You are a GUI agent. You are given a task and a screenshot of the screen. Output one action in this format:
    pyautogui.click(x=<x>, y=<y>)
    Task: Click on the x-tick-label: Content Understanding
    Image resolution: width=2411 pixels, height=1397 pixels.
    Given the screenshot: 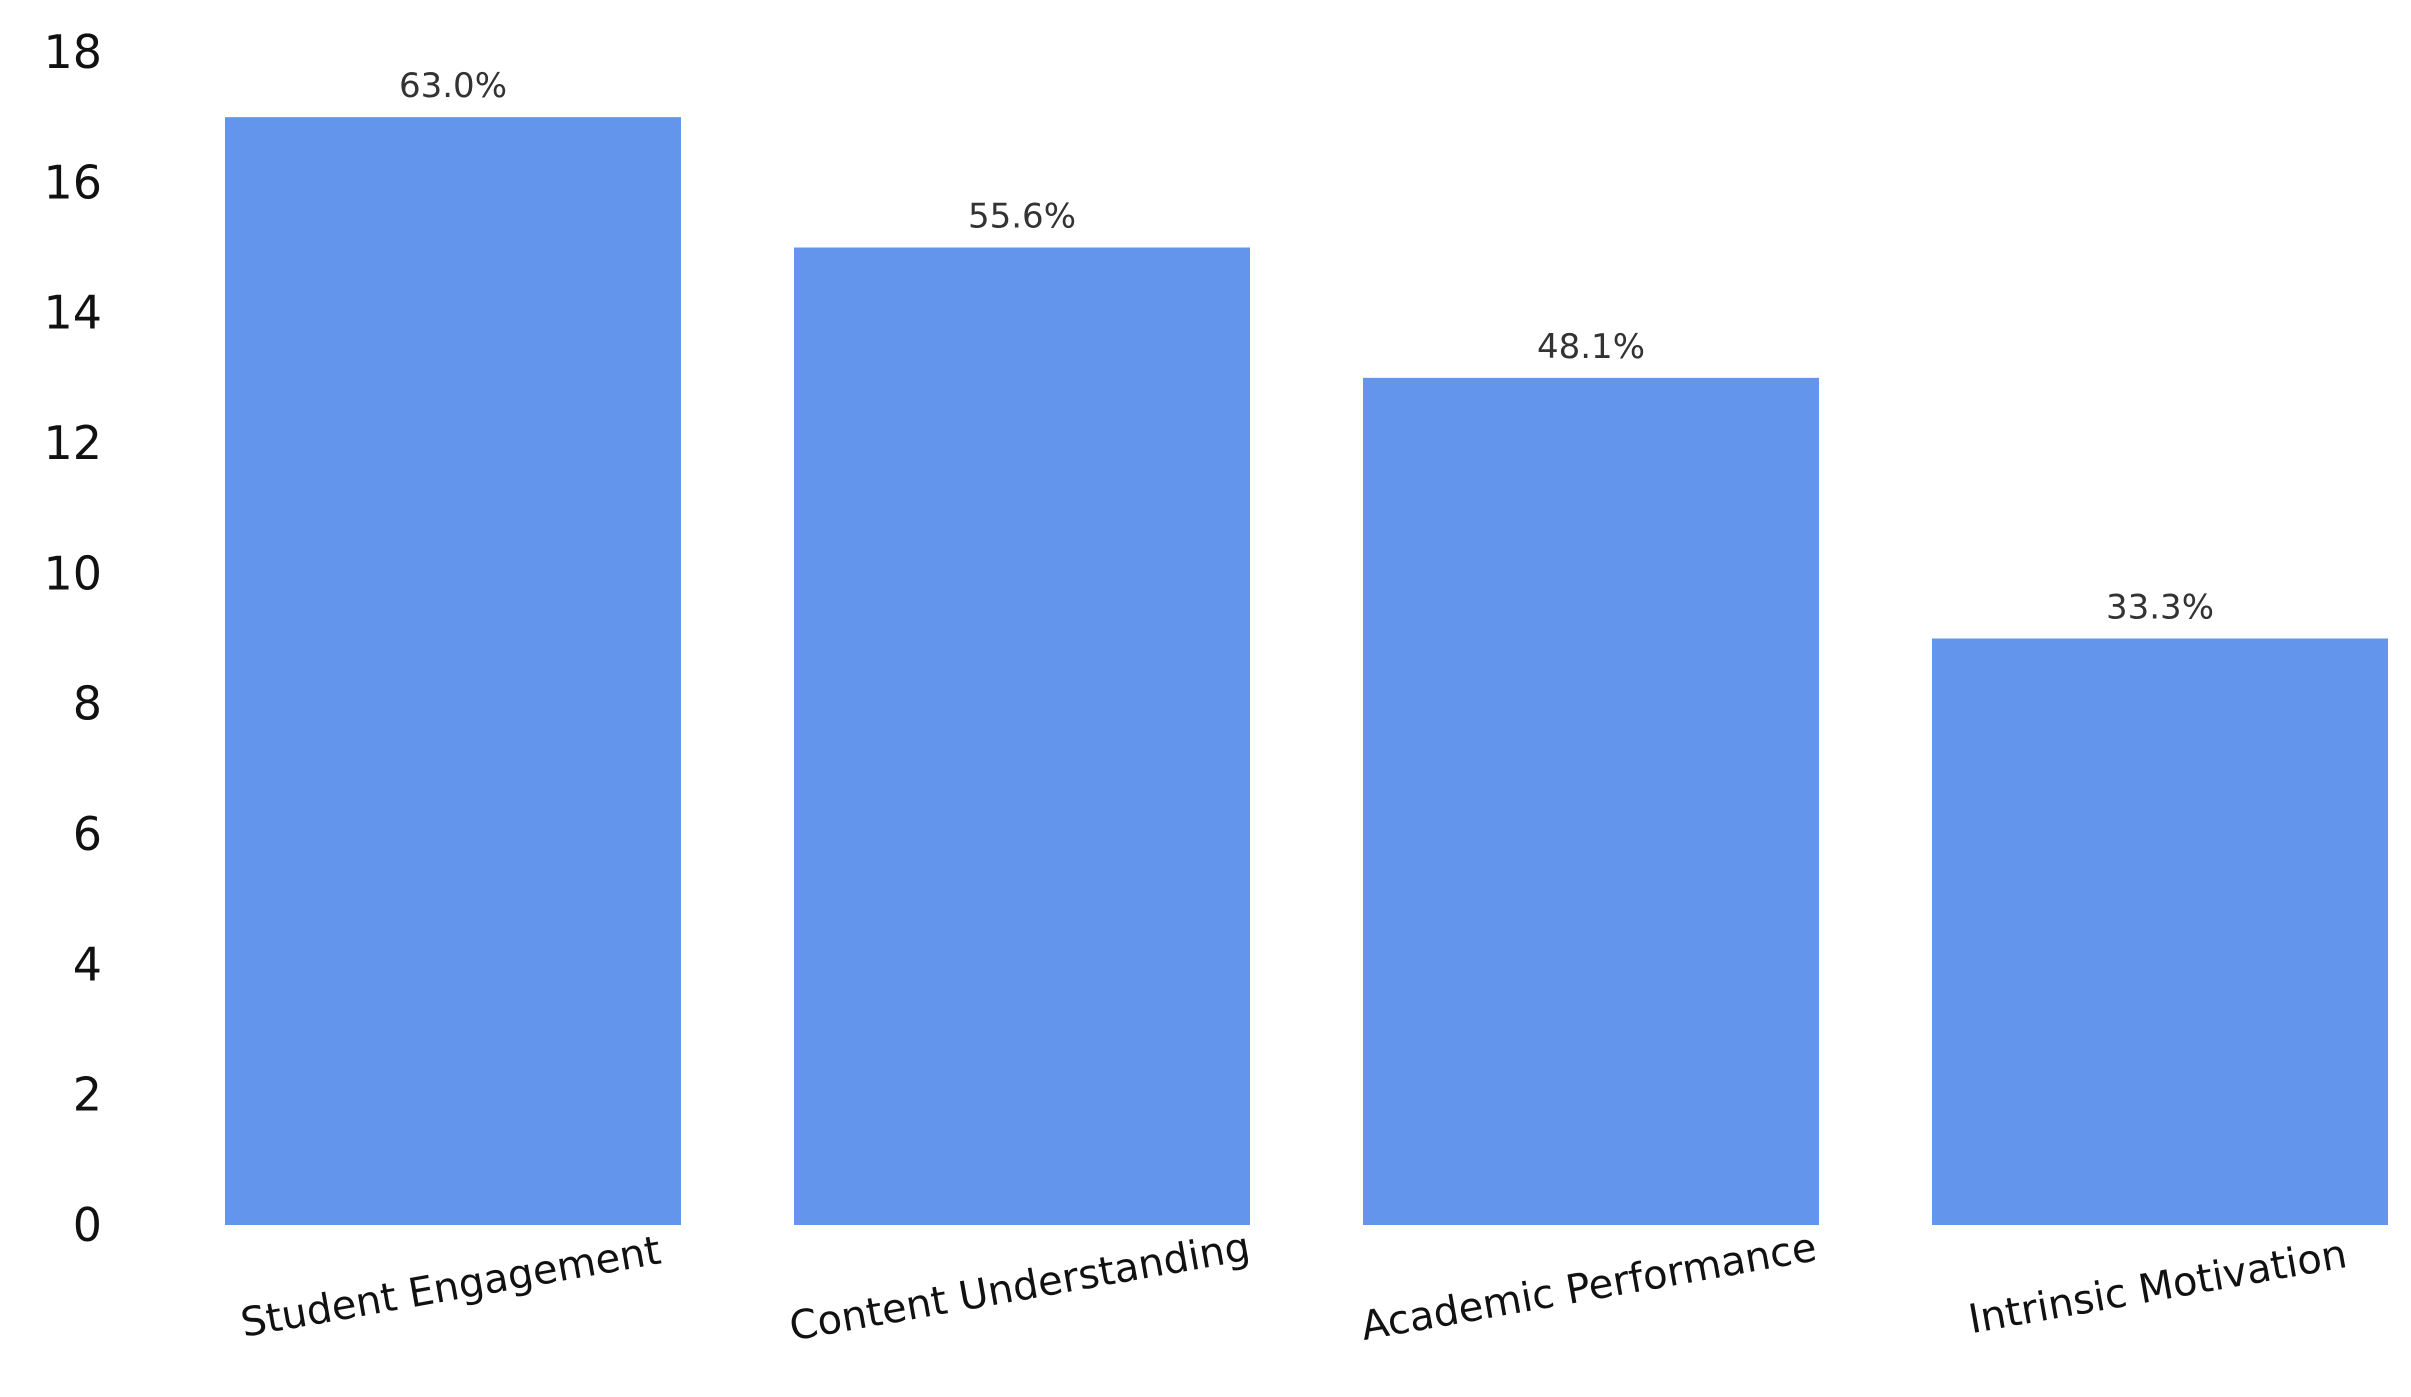 What is the action you would take?
    pyautogui.click(x=1019, y=1287)
    